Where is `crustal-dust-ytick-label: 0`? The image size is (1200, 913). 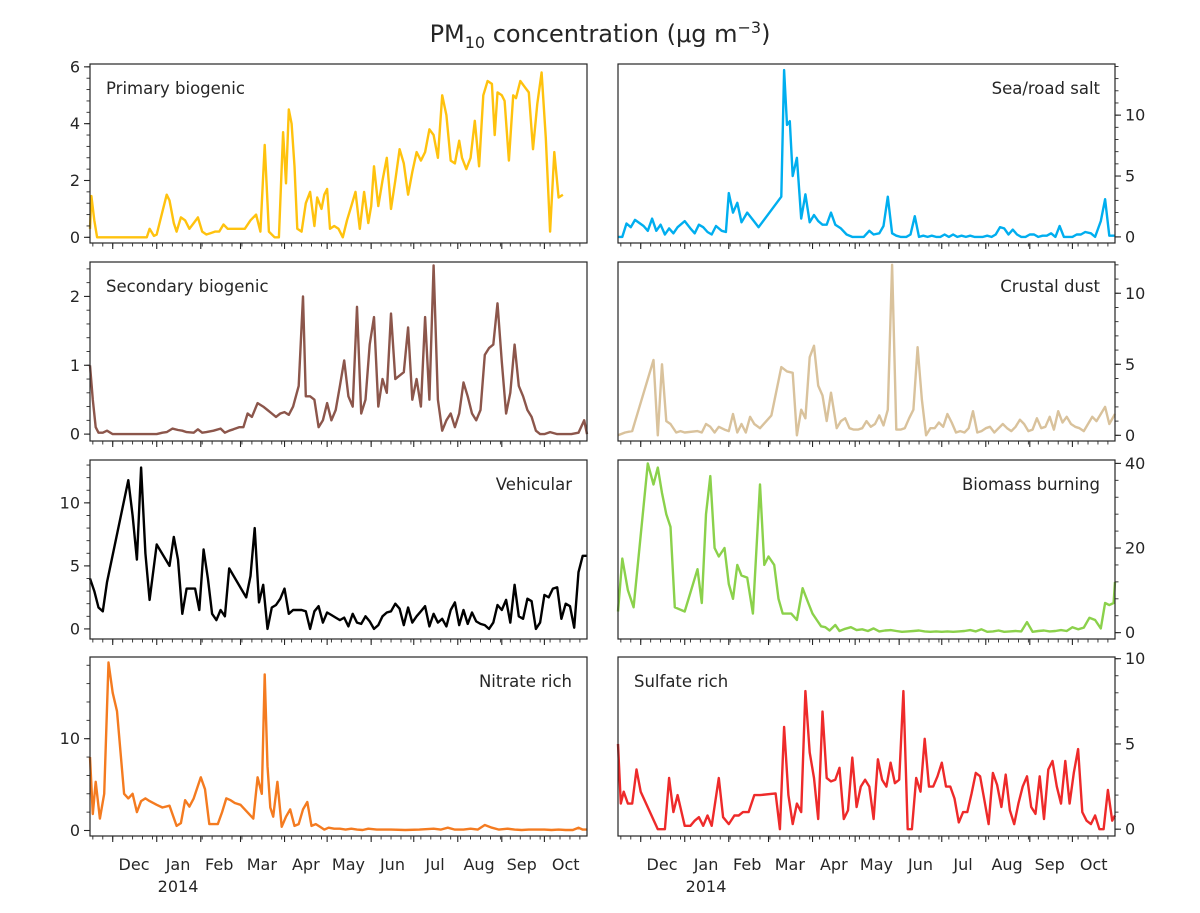 crustal-dust-ytick-label: 0 is located at coordinates (1130, 435).